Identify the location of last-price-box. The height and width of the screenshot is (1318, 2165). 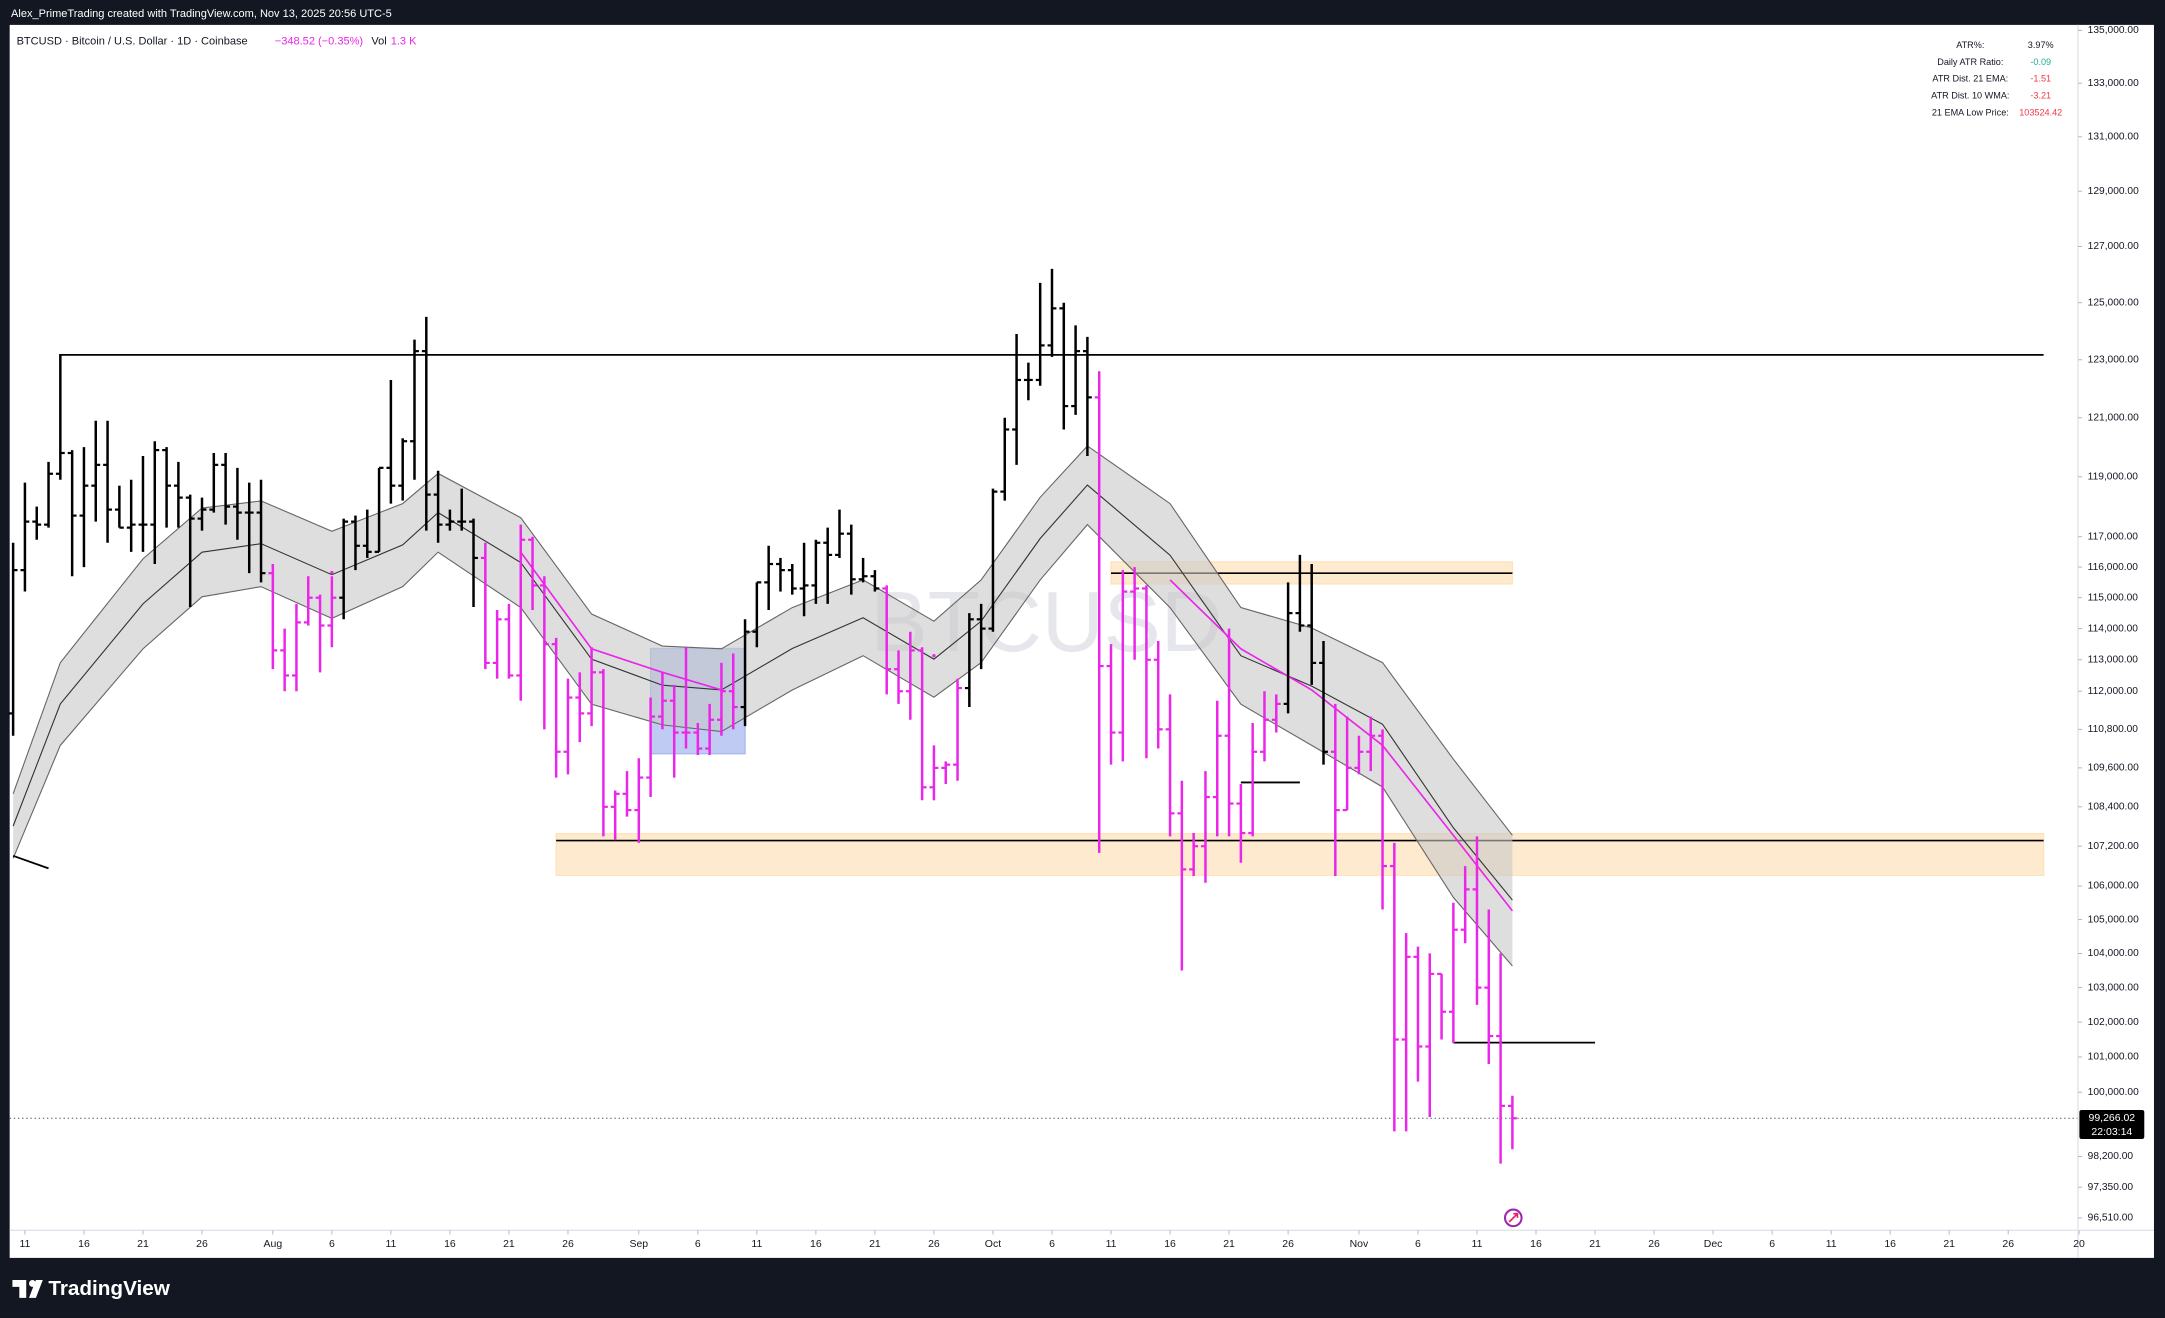
(2112, 1124).